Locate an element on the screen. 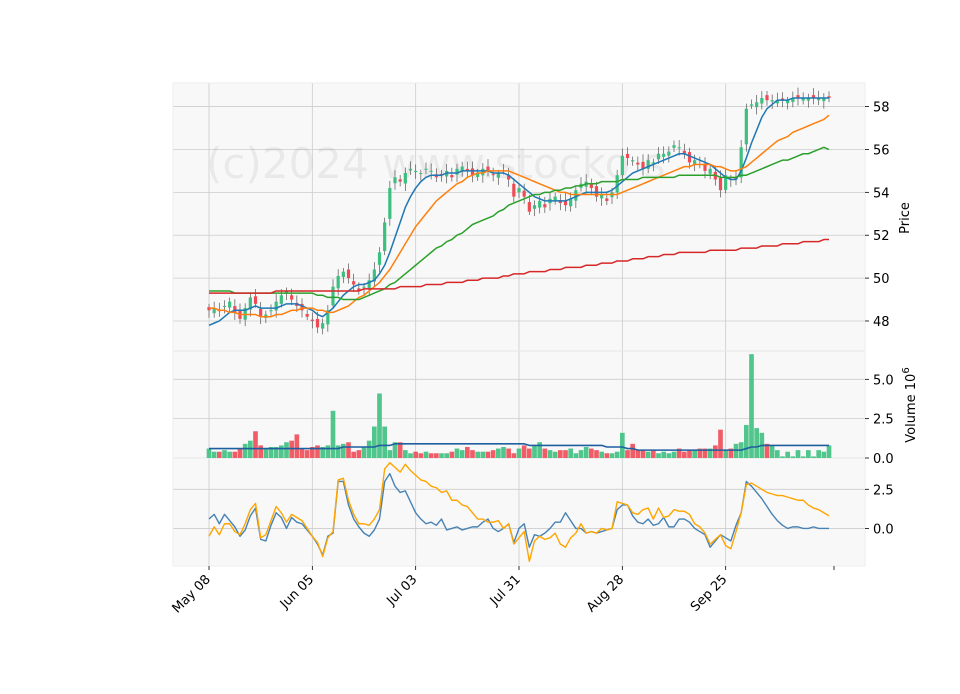 Image resolution: width=960 pixels, height=694 pixels. oscillator-tick-label: 2.5 is located at coordinates (883, 490).